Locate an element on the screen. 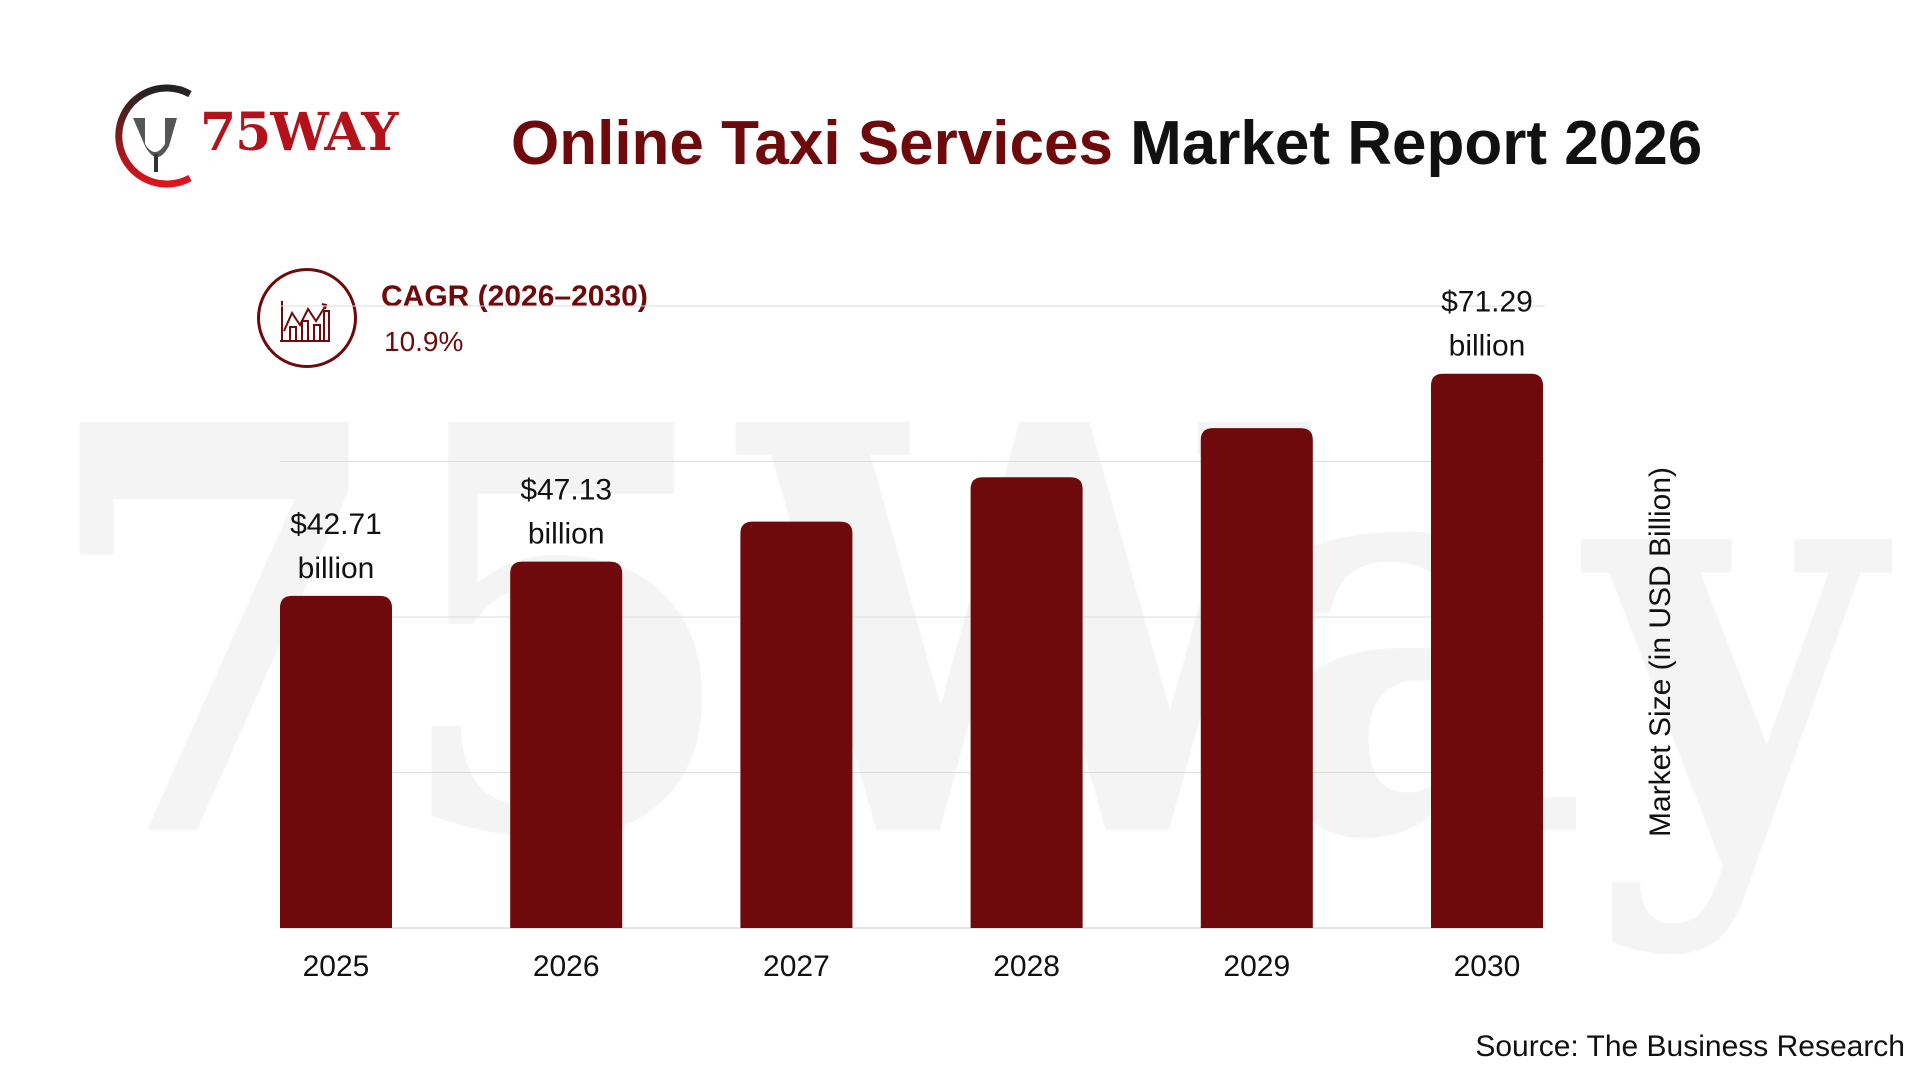 This screenshot has height=1080, width=1920. bar-2026 is located at coordinates (566, 744).